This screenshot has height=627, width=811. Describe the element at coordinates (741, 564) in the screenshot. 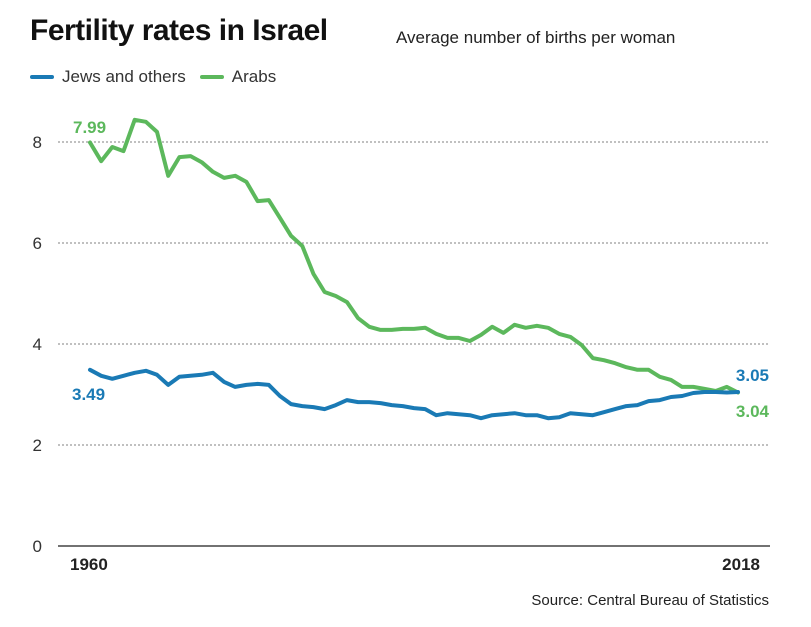

I see `x-tick-label: 2018` at that location.